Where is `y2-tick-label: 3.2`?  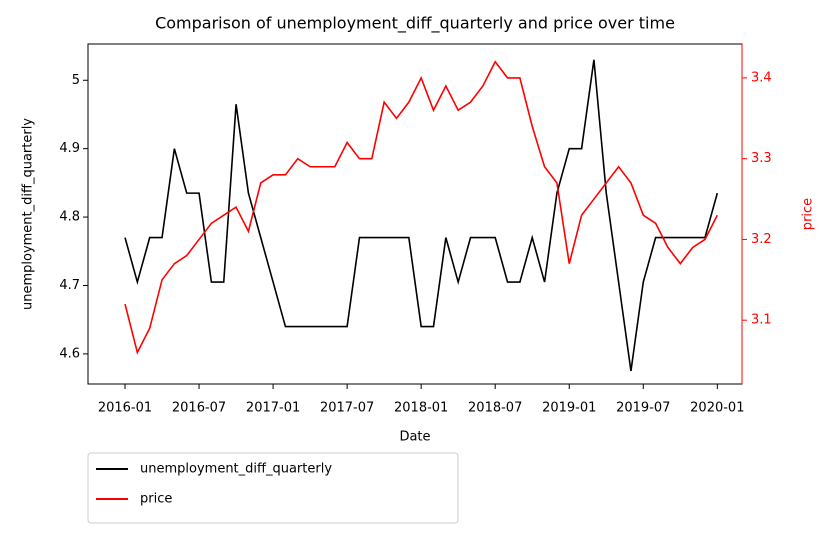 y2-tick-label: 3.2 is located at coordinates (761, 239).